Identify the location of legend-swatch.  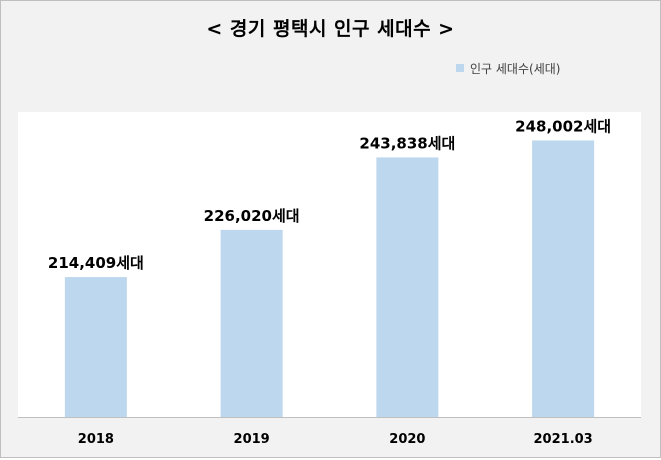
(460, 68).